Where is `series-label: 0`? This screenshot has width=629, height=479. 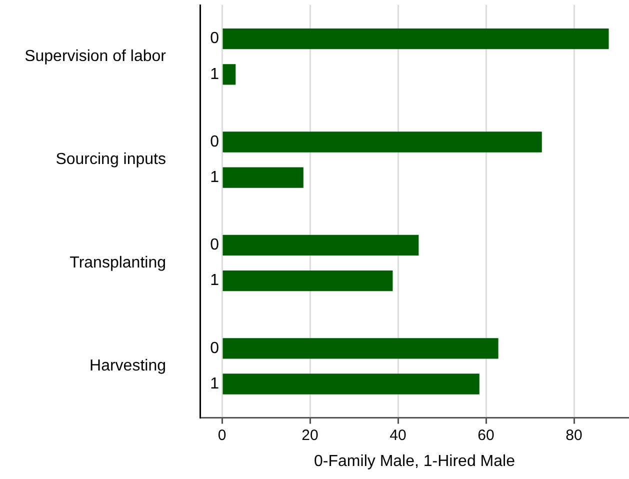 series-label: 0 is located at coordinates (215, 39).